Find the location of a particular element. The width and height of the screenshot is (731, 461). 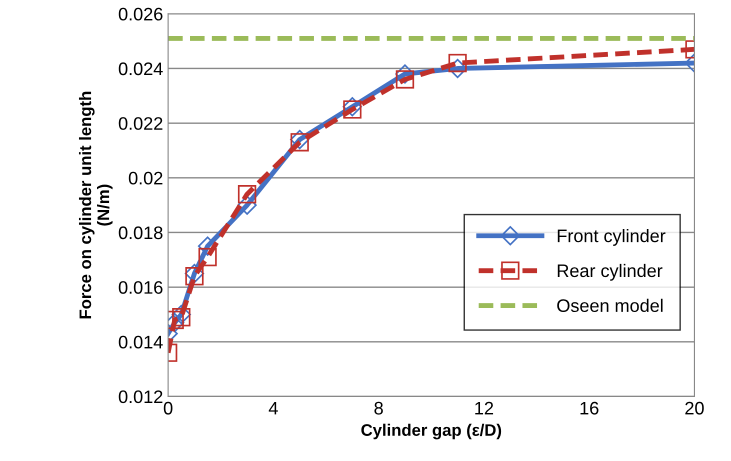

x-axis-title: Cylinder gap (ε/D) is located at coordinates (431, 432).